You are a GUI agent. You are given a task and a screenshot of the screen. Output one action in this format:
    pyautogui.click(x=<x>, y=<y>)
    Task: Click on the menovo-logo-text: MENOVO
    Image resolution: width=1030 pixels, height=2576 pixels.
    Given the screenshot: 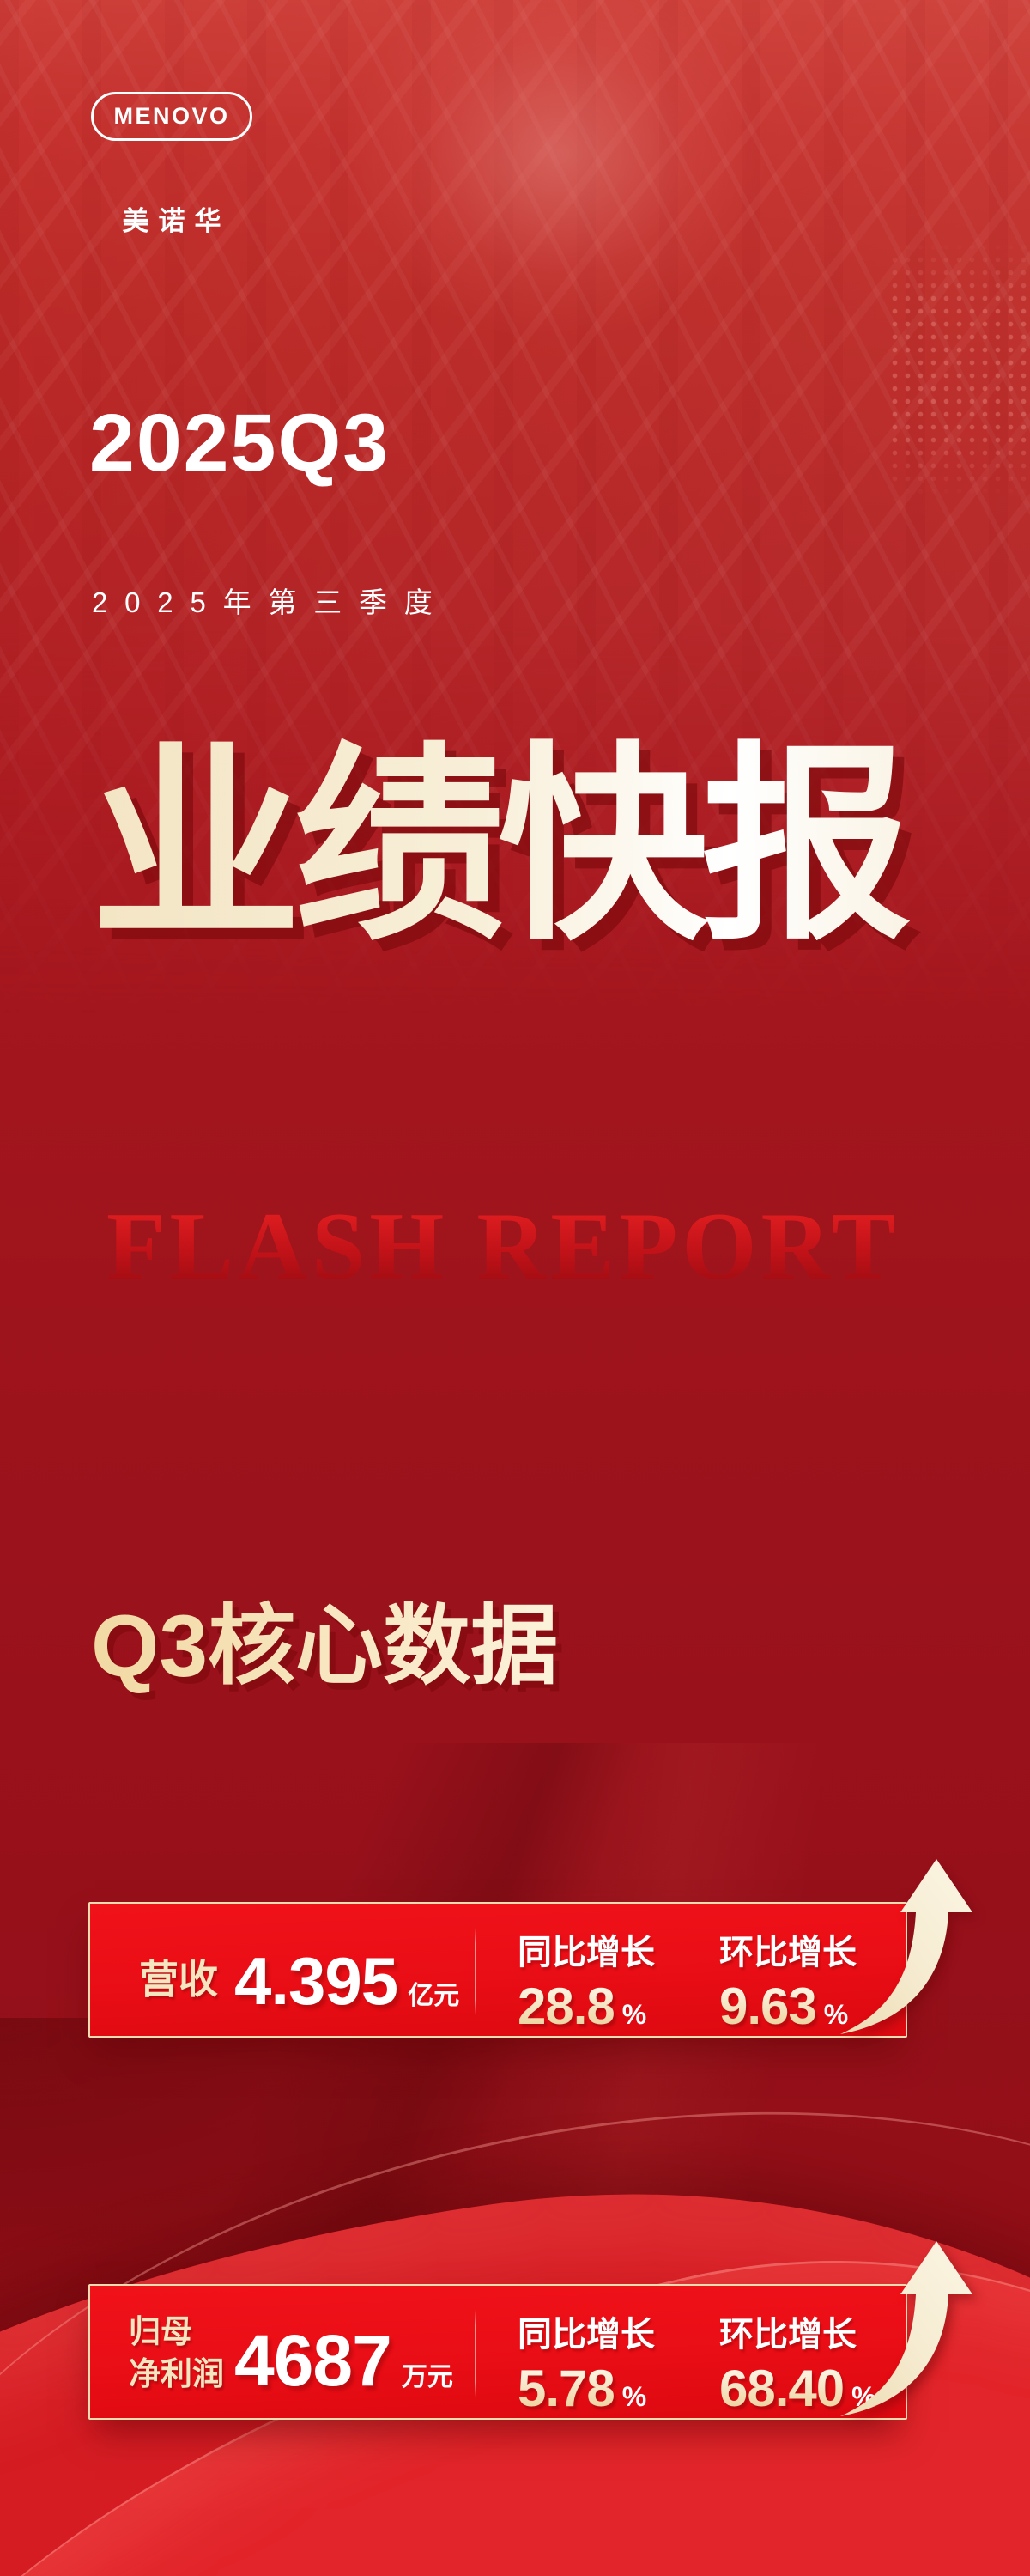 What is the action you would take?
    pyautogui.click(x=171, y=116)
    